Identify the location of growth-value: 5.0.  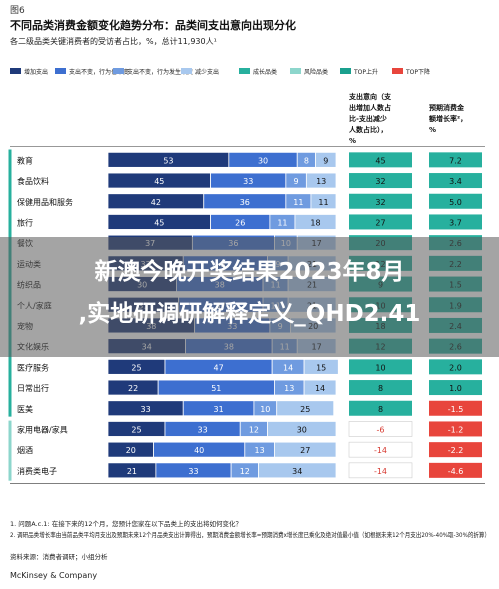
(455, 202).